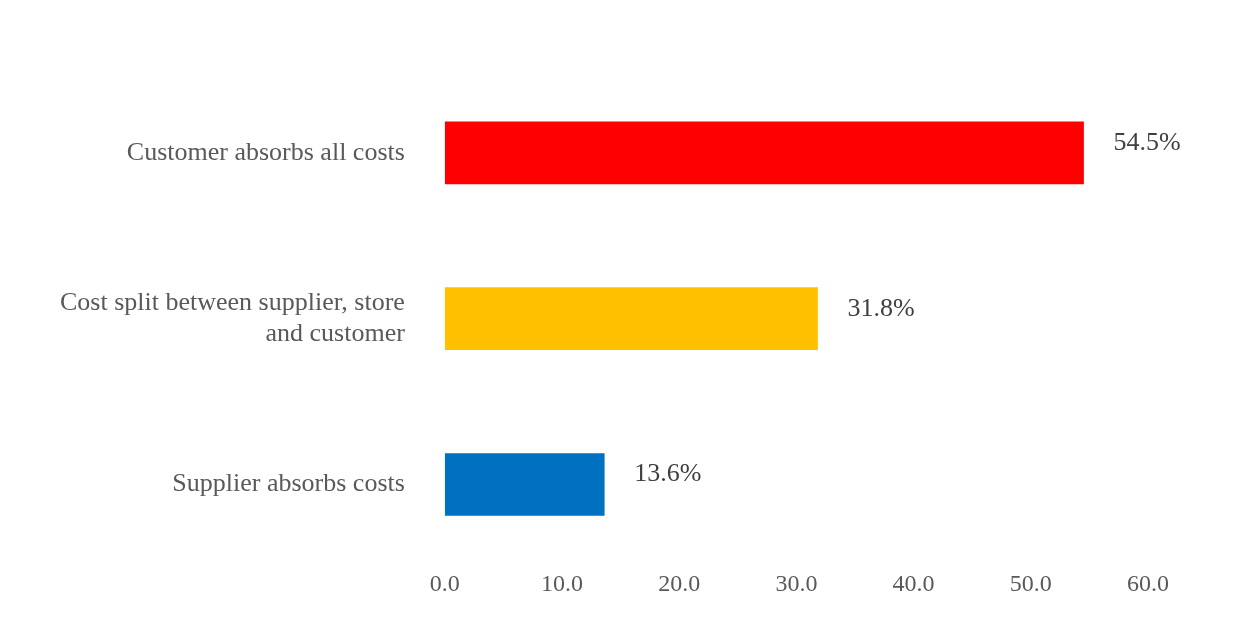 The height and width of the screenshot is (623, 1258). I want to click on data-label: 31.8%, so click(881, 307).